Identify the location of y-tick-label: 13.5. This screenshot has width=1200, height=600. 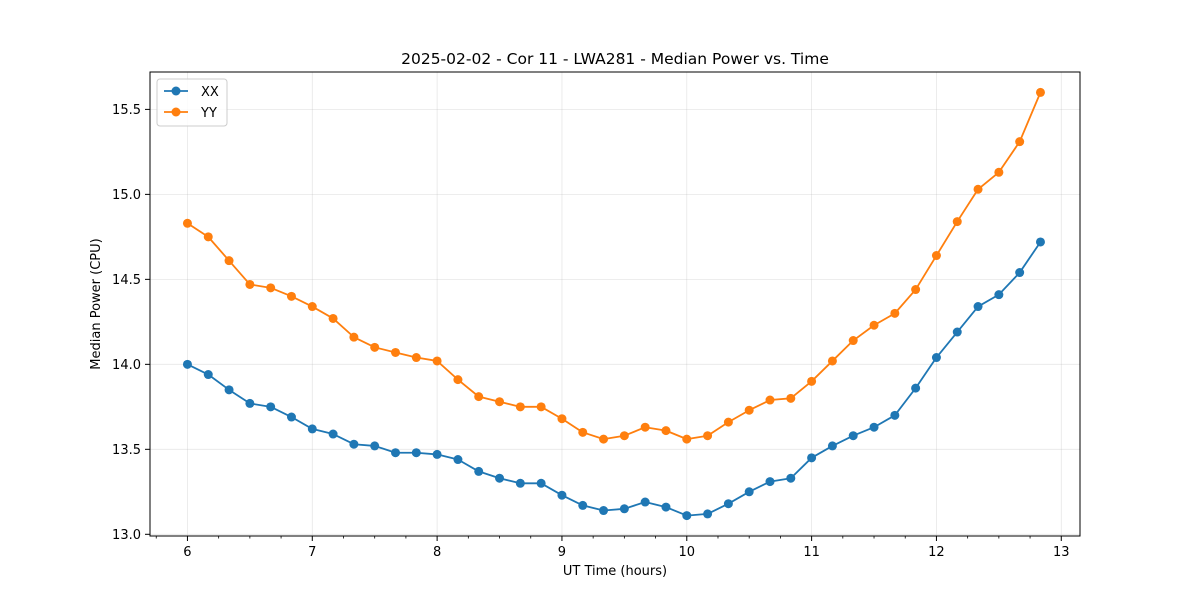
(126, 450).